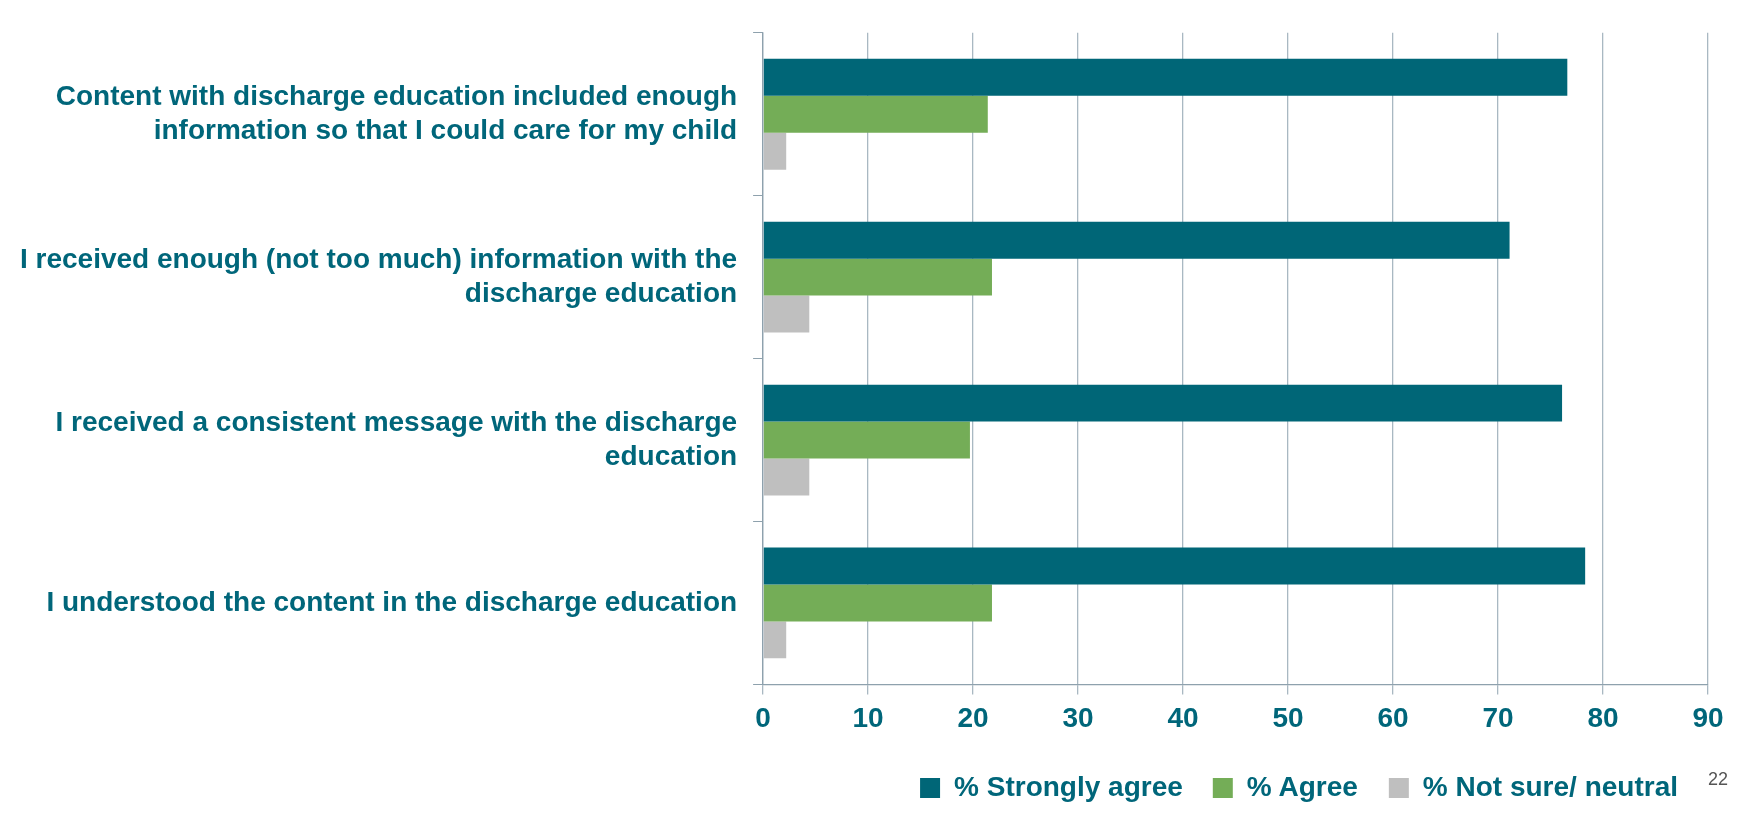 Image resolution: width=1742 pixels, height=816 pixels. What do you see at coordinates (1550, 786) in the screenshot?
I see `legend-label: % Not sure/ neutral` at bounding box center [1550, 786].